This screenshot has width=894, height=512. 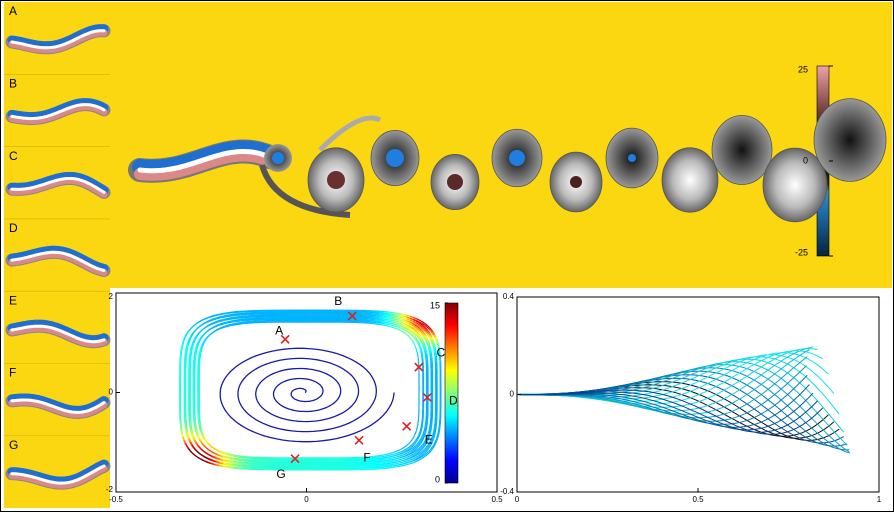 I want to click on fish-vorticity-neg, so click(x=58, y=404).